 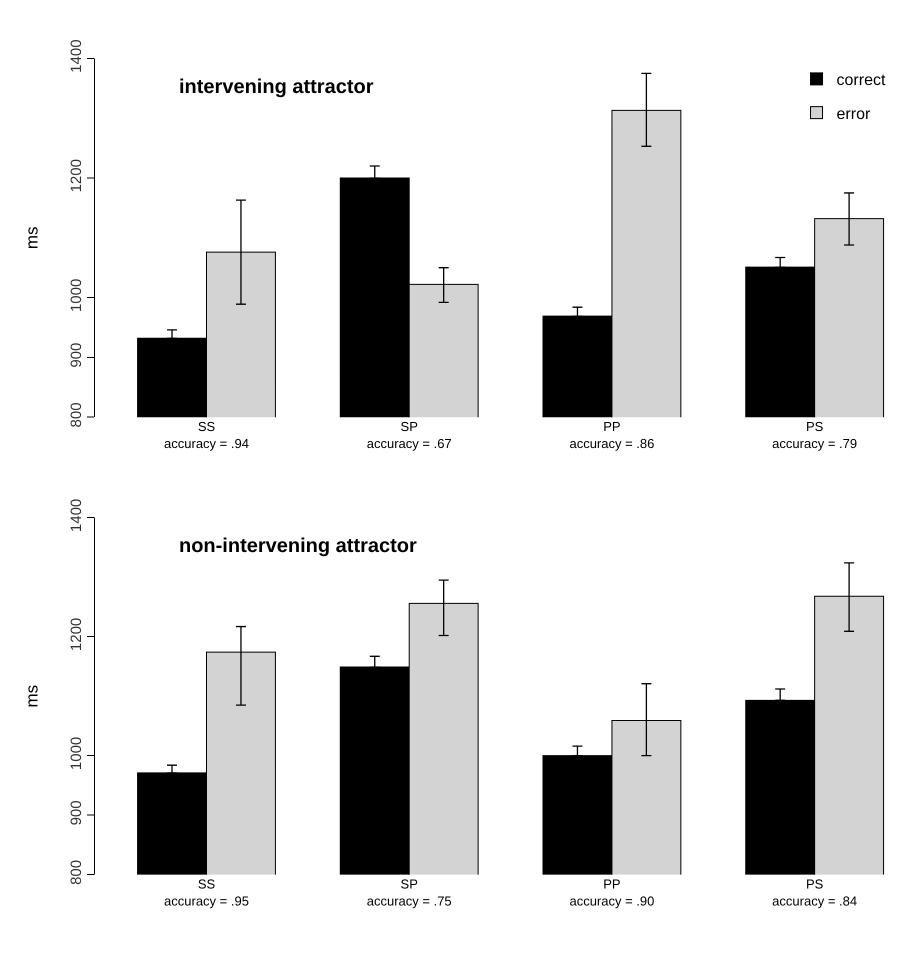 I want to click on x-tick-label: PS accuracy = .79, so click(x=815, y=435).